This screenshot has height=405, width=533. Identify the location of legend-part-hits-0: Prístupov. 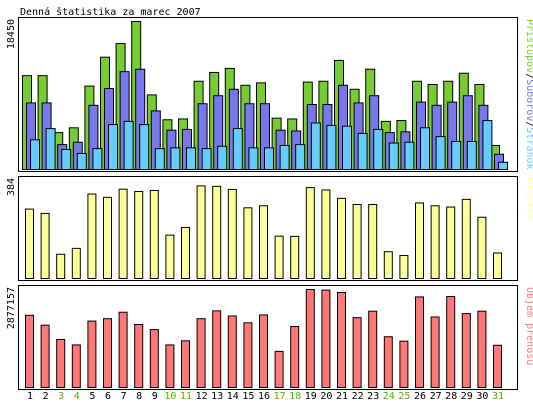
(528, 46).